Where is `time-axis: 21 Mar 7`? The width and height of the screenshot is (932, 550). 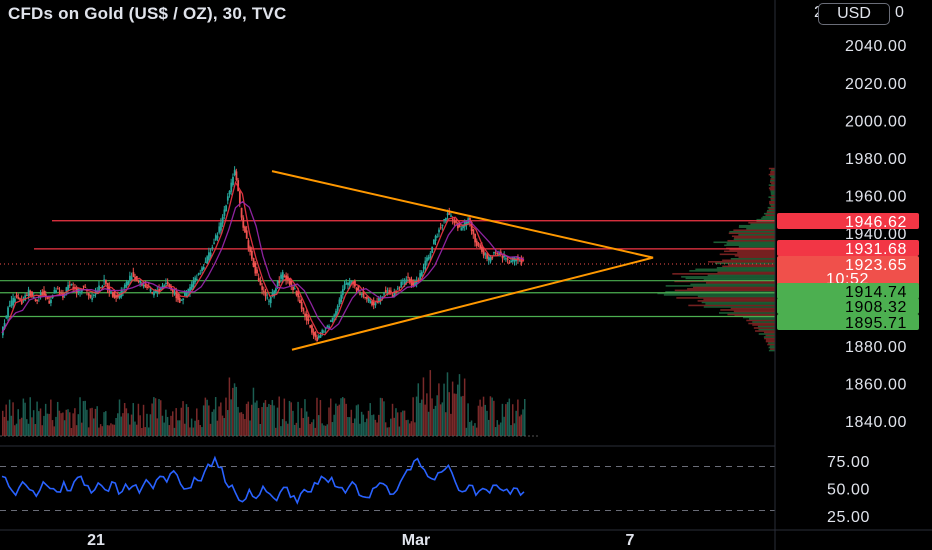
time-axis: 21 Mar 7 is located at coordinates (466, 539).